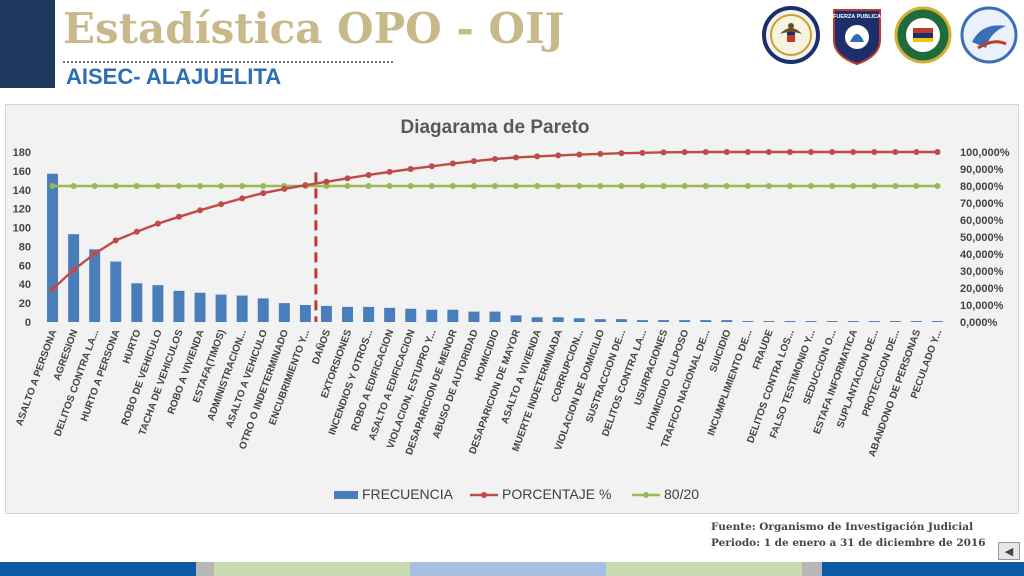 The height and width of the screenshot is (576, 1024). Describe the element at coordinates (556, 494) in the screenshot. I see `legend-label-porcentaje: PORCENTAJE %` at that location.